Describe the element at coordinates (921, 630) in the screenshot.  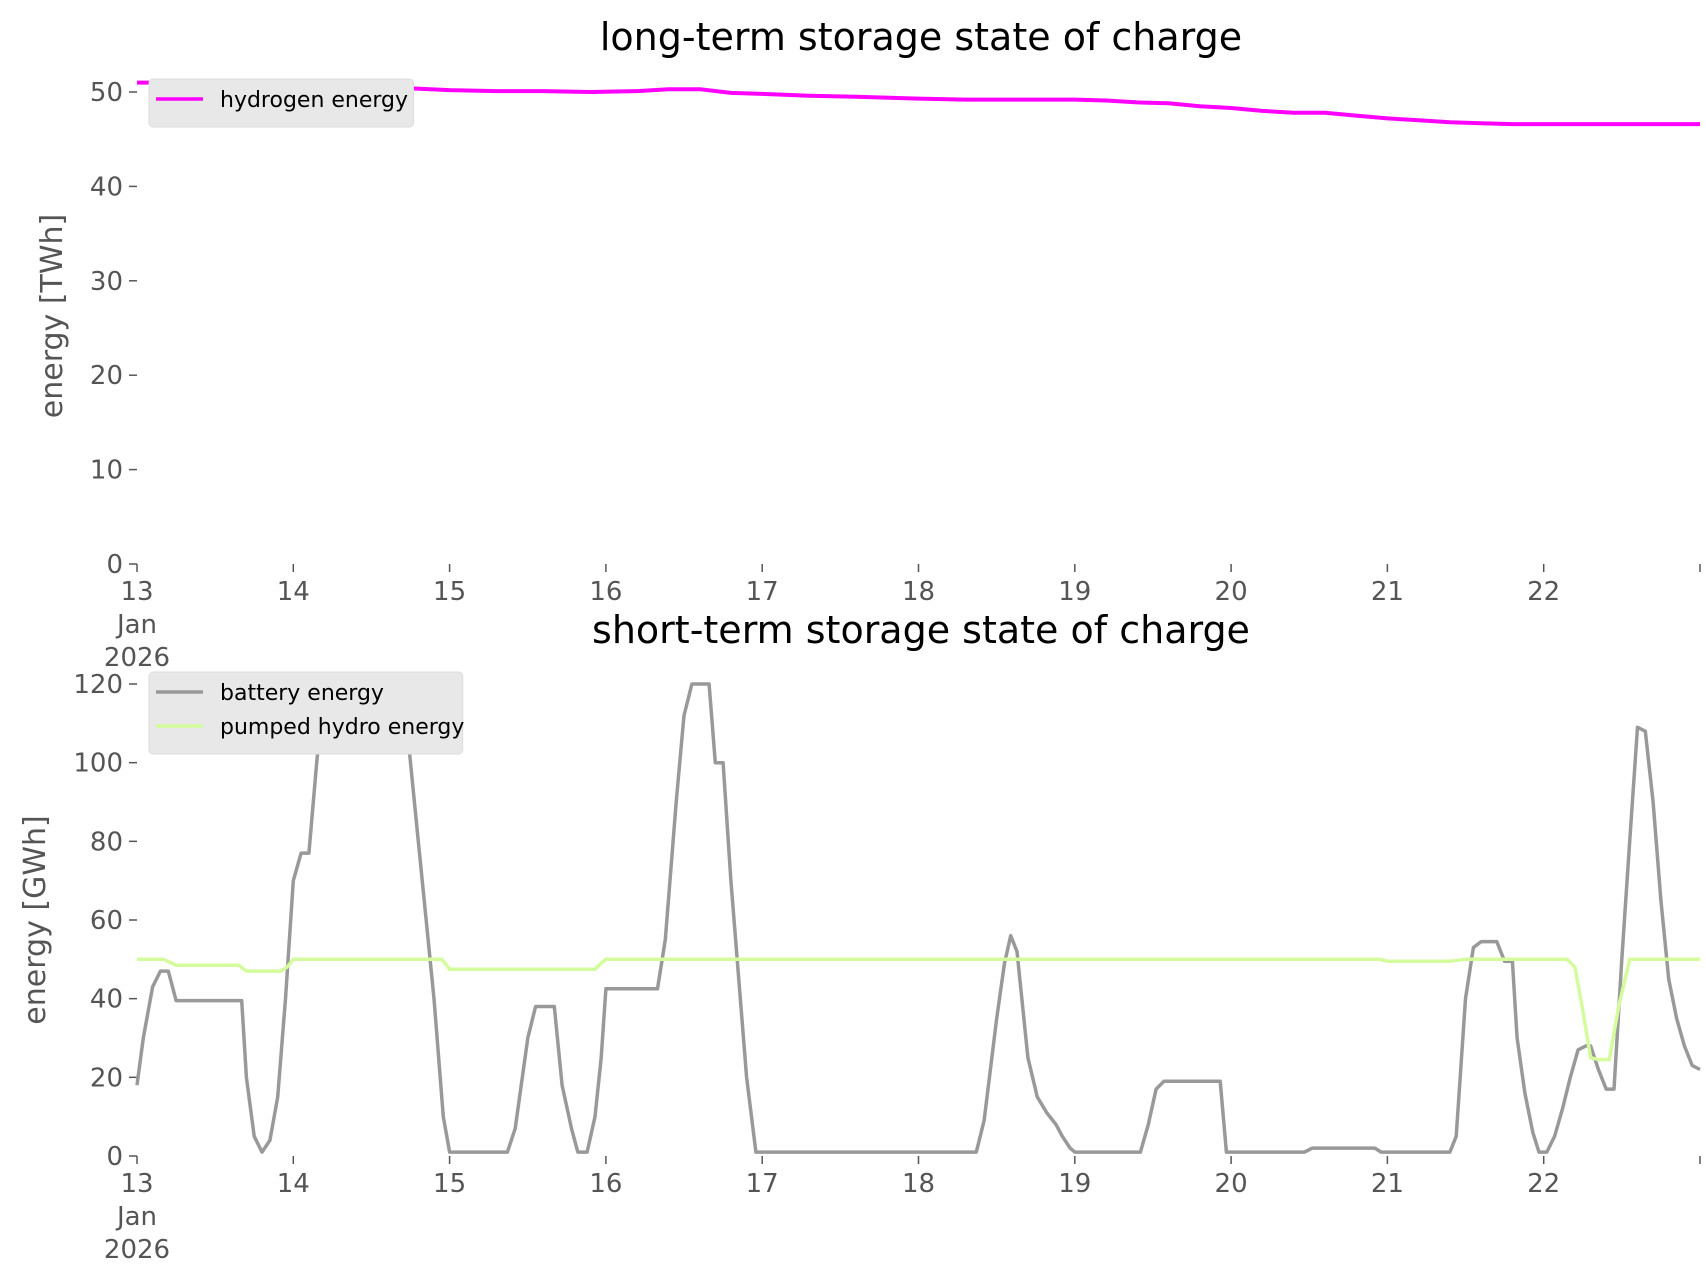
I see `chart-title: short-term storage state of charge` at that location.